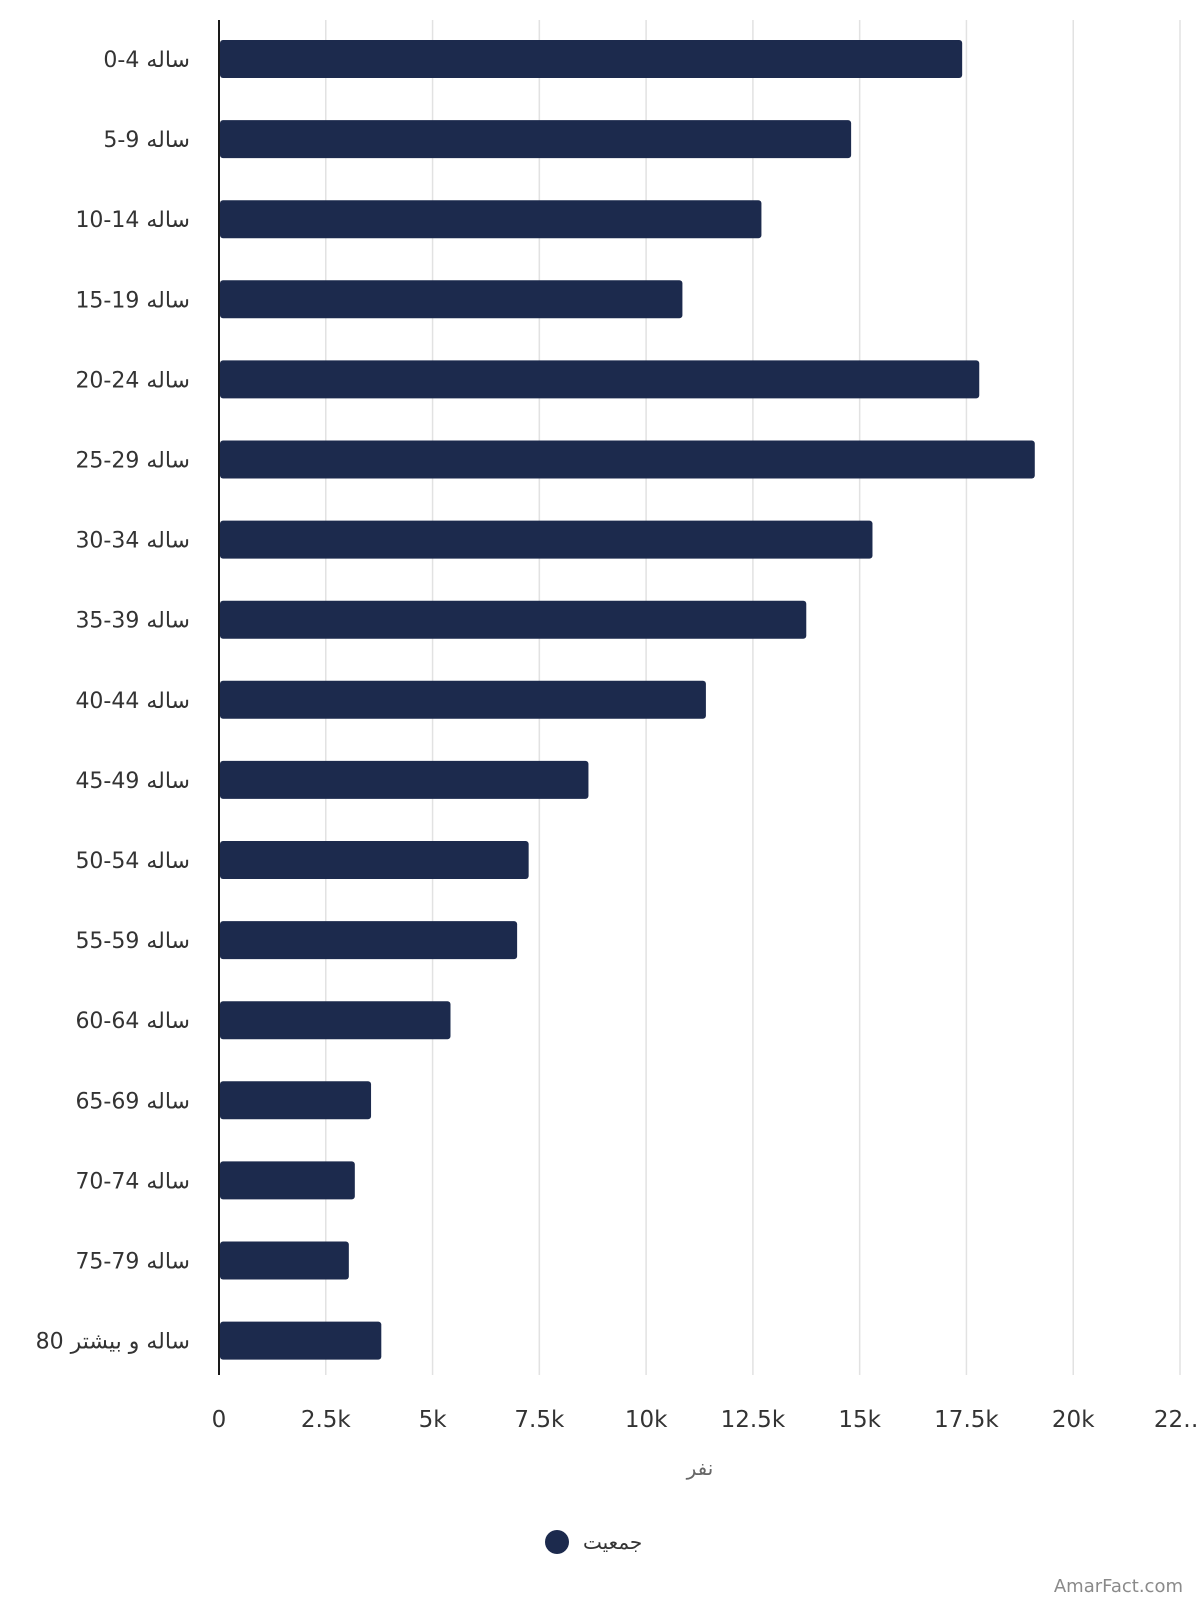  What do you see at coordinates (612, 1542) in the screenshot?
I see `legend-label: جمعیت` at bounding box center [612, 1542].